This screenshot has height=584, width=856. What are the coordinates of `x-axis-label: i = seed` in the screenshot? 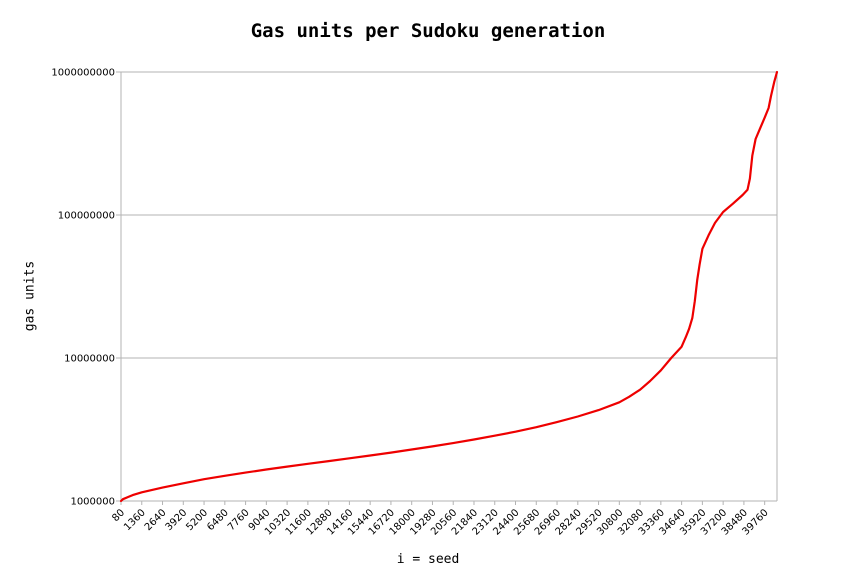 It's located at (428, 559).